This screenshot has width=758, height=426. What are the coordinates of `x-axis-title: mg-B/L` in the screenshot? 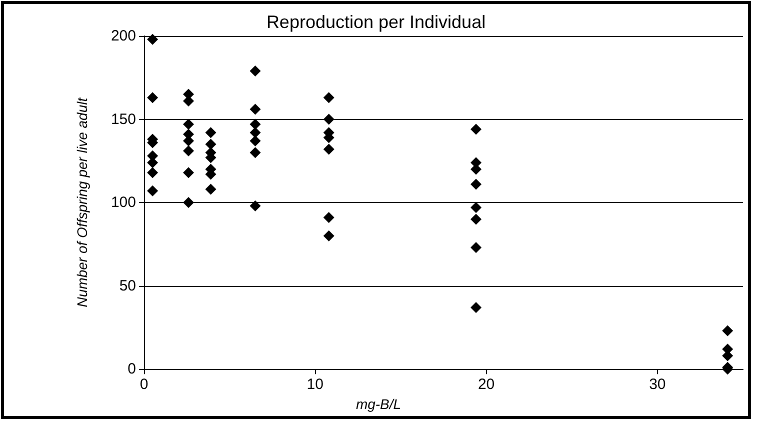 It's located at (379, 404).